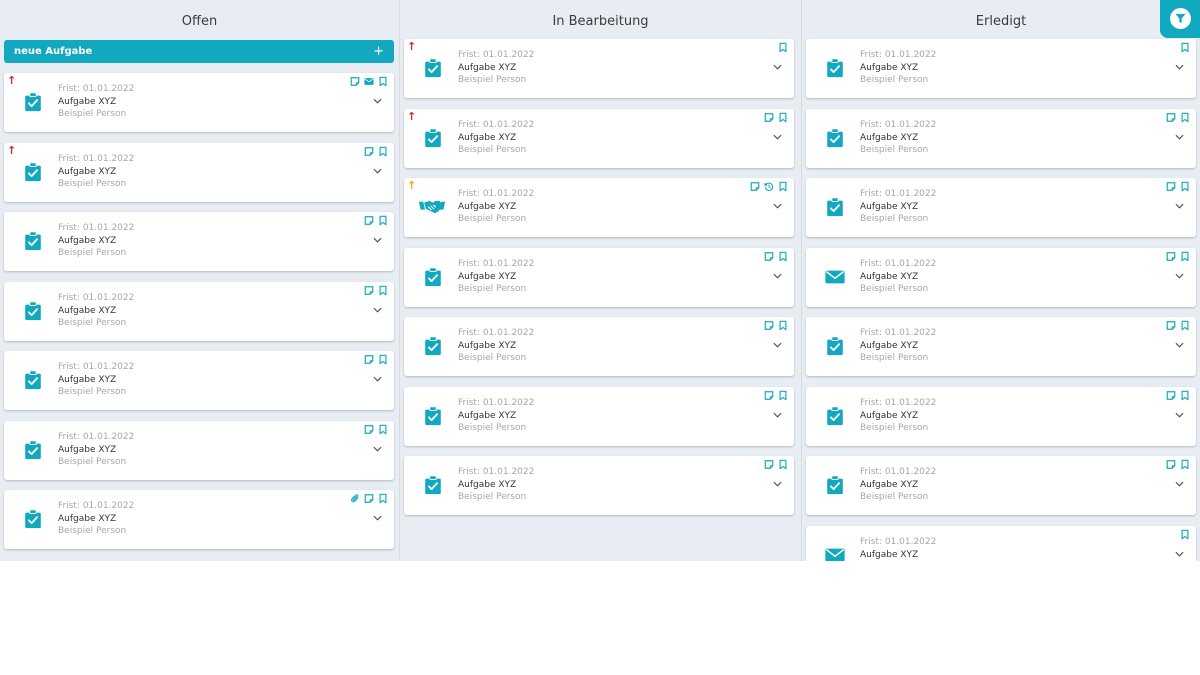 The width and height of the screenshot is (1200, 675). I want to click on history-icon, so click(769, 186).